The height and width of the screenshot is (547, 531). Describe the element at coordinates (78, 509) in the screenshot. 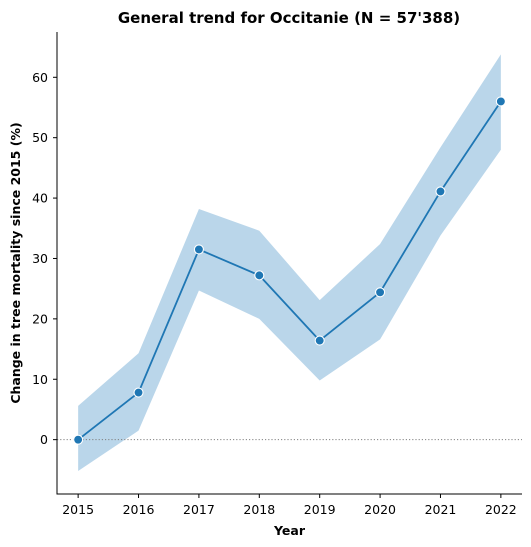

I see `x-tick-label: 2015` at that location.